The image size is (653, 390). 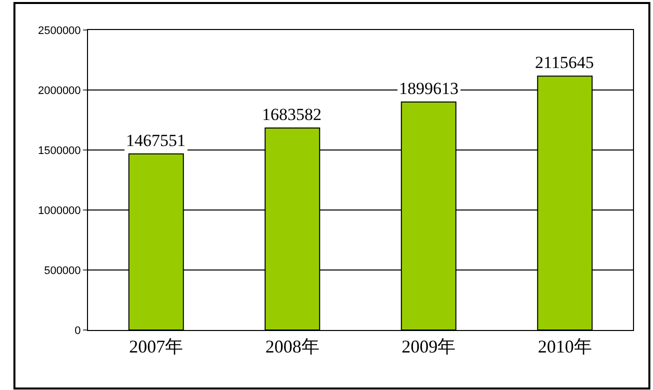 I want to click on x-tick-label: 2007年, so click(x=156, y=346).